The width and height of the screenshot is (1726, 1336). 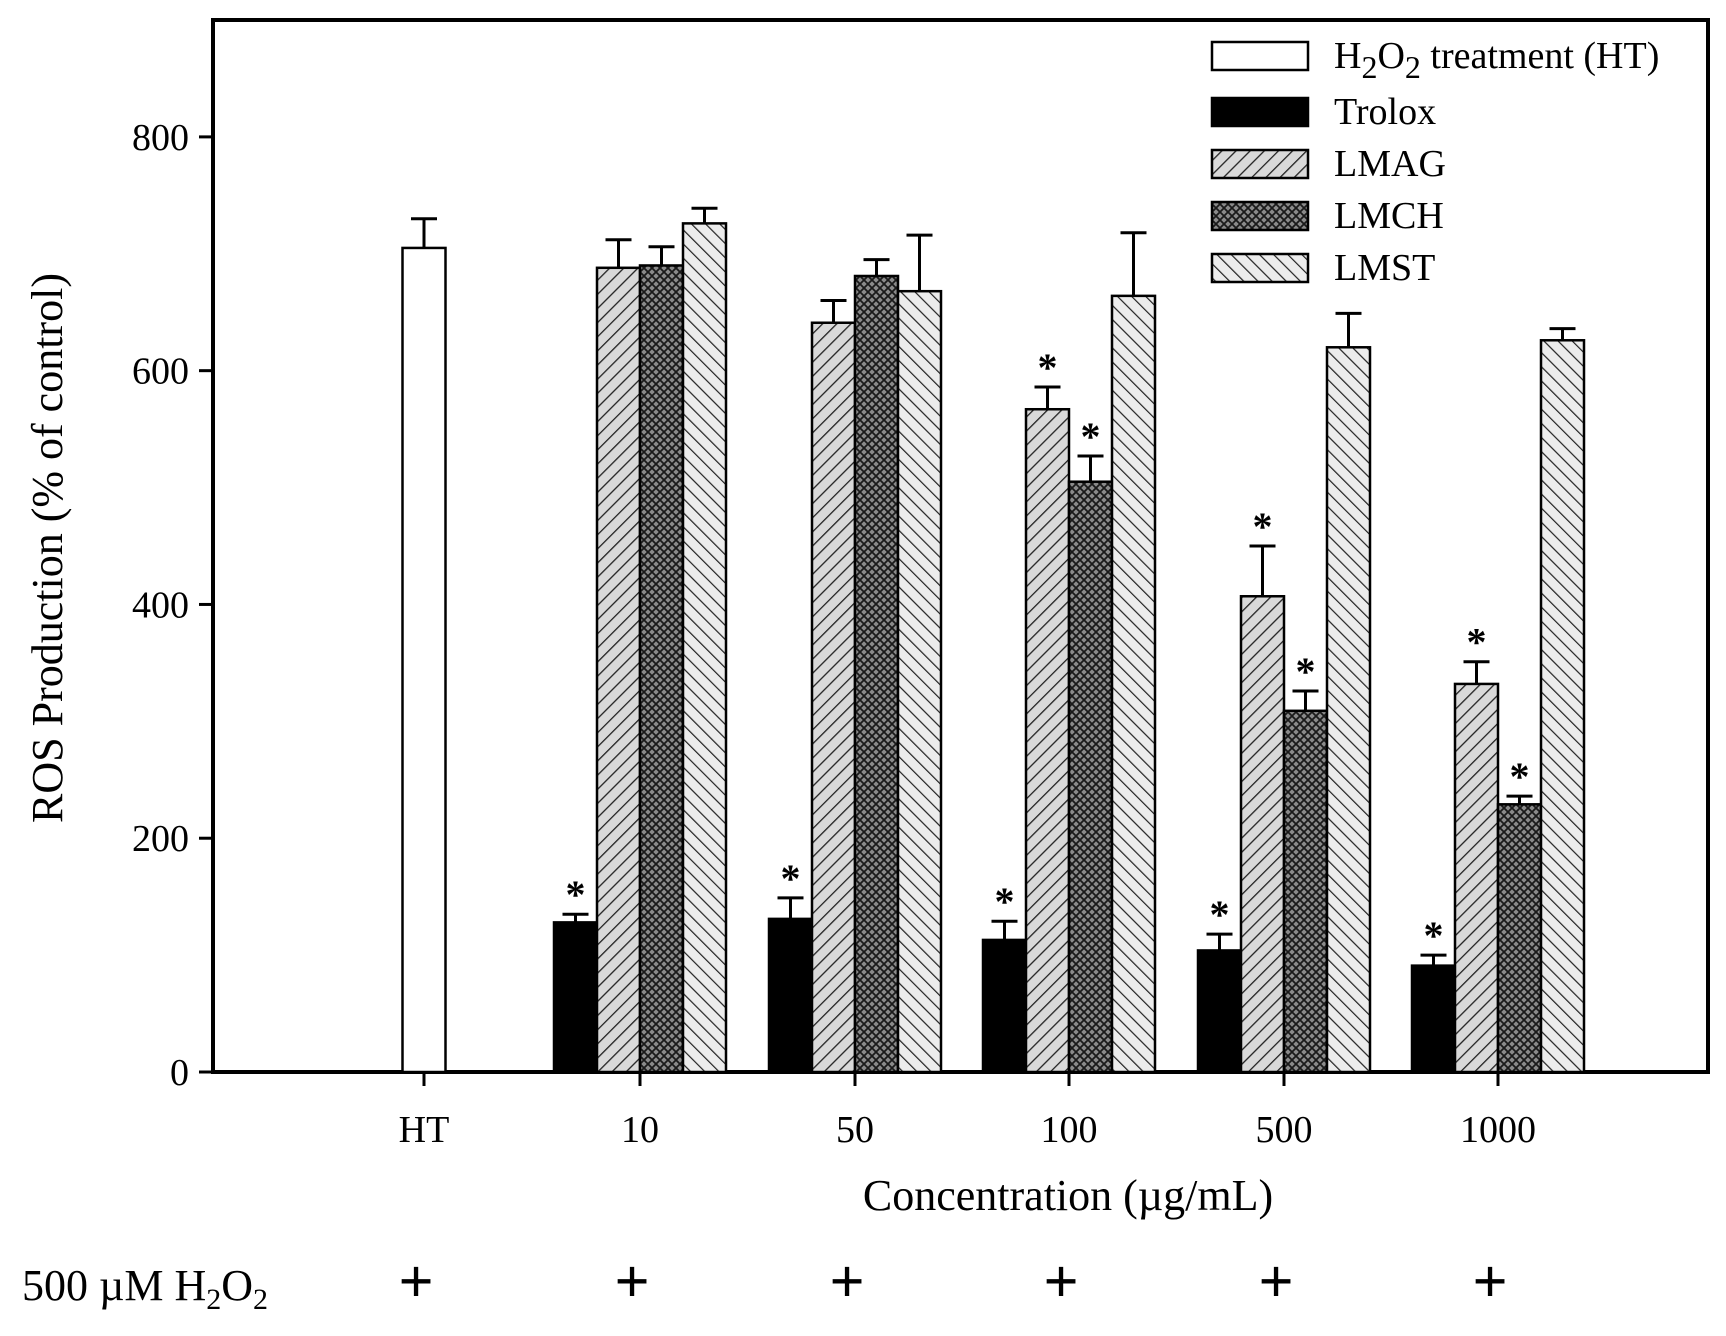 What do you see at coordinates (1384, 268) in the screenshot?
I see `legend-label: LMST` at bounding box center [1384, 268].